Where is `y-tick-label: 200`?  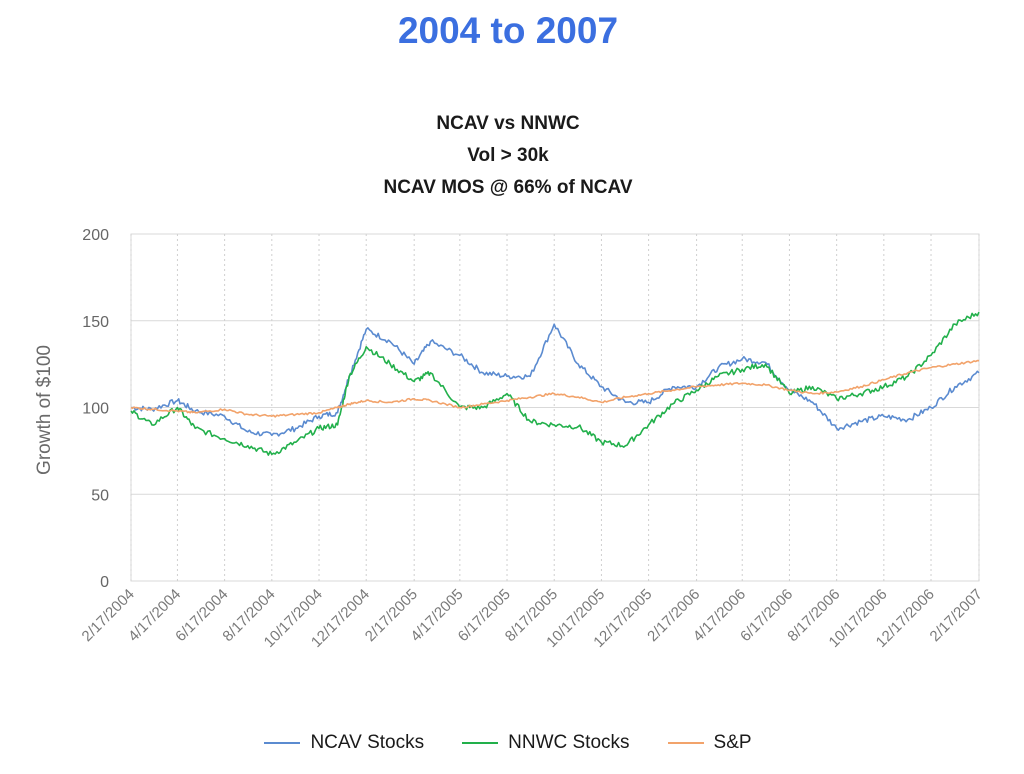 y-tick-label: 200 is located at coordinates (95, 235).